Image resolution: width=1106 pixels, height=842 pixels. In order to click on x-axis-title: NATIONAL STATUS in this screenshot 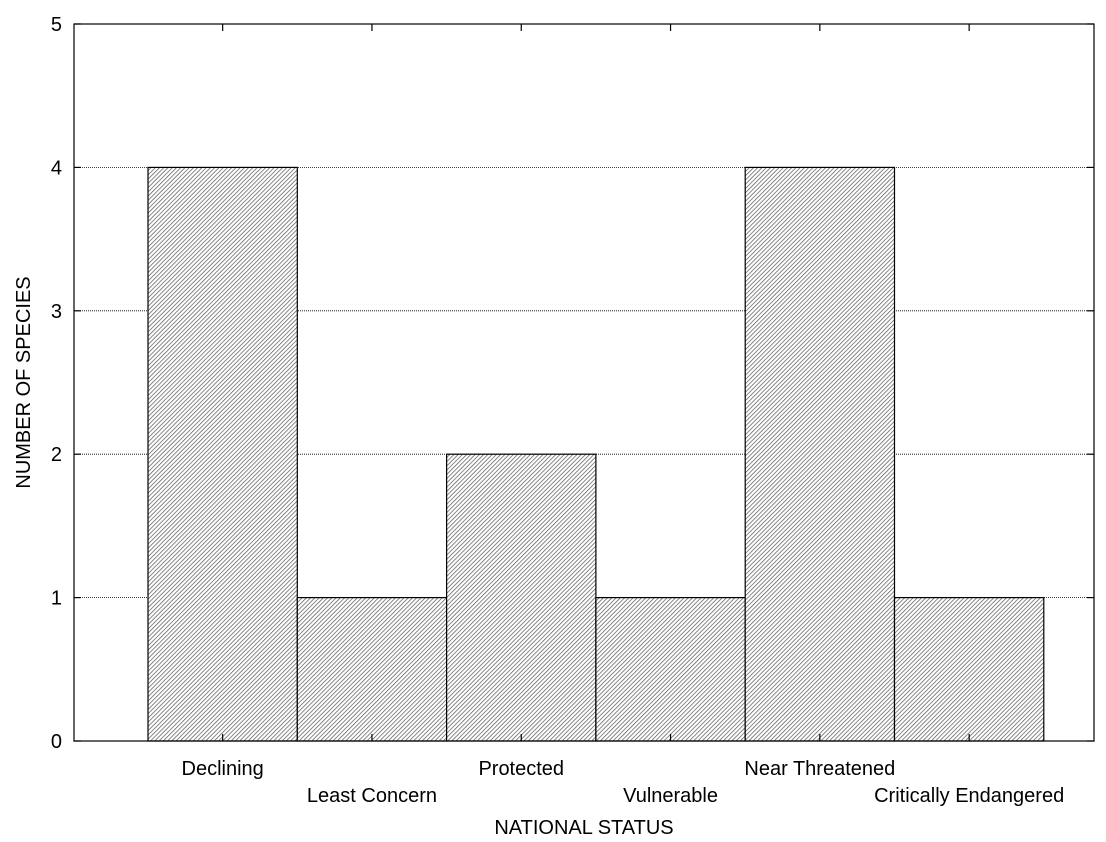, I will do `click(583, 828)`.